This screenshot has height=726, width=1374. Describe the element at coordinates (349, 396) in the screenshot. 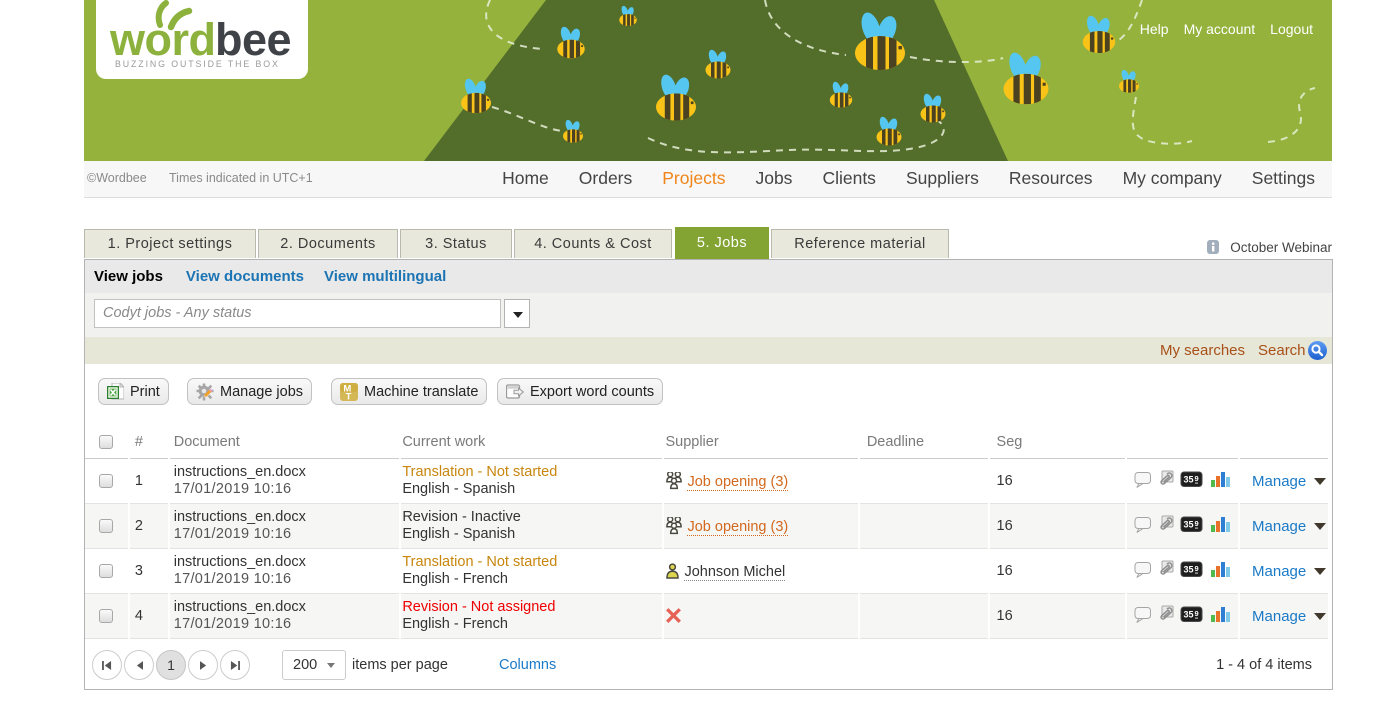

I see `svg-text: T` at that location.